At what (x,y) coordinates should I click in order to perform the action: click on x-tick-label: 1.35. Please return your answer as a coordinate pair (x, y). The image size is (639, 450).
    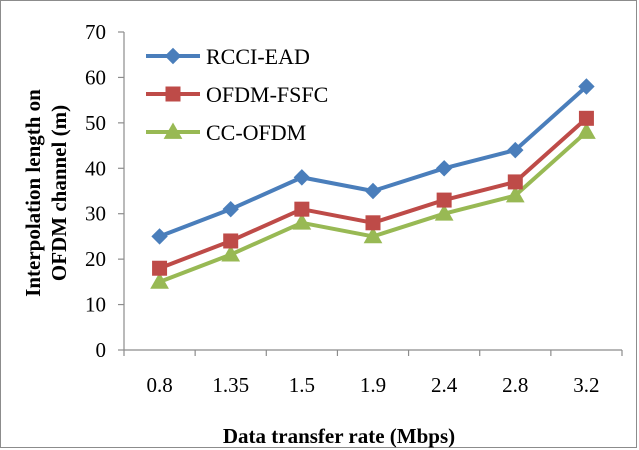
    Looking at the image, I should click on (230, 385).